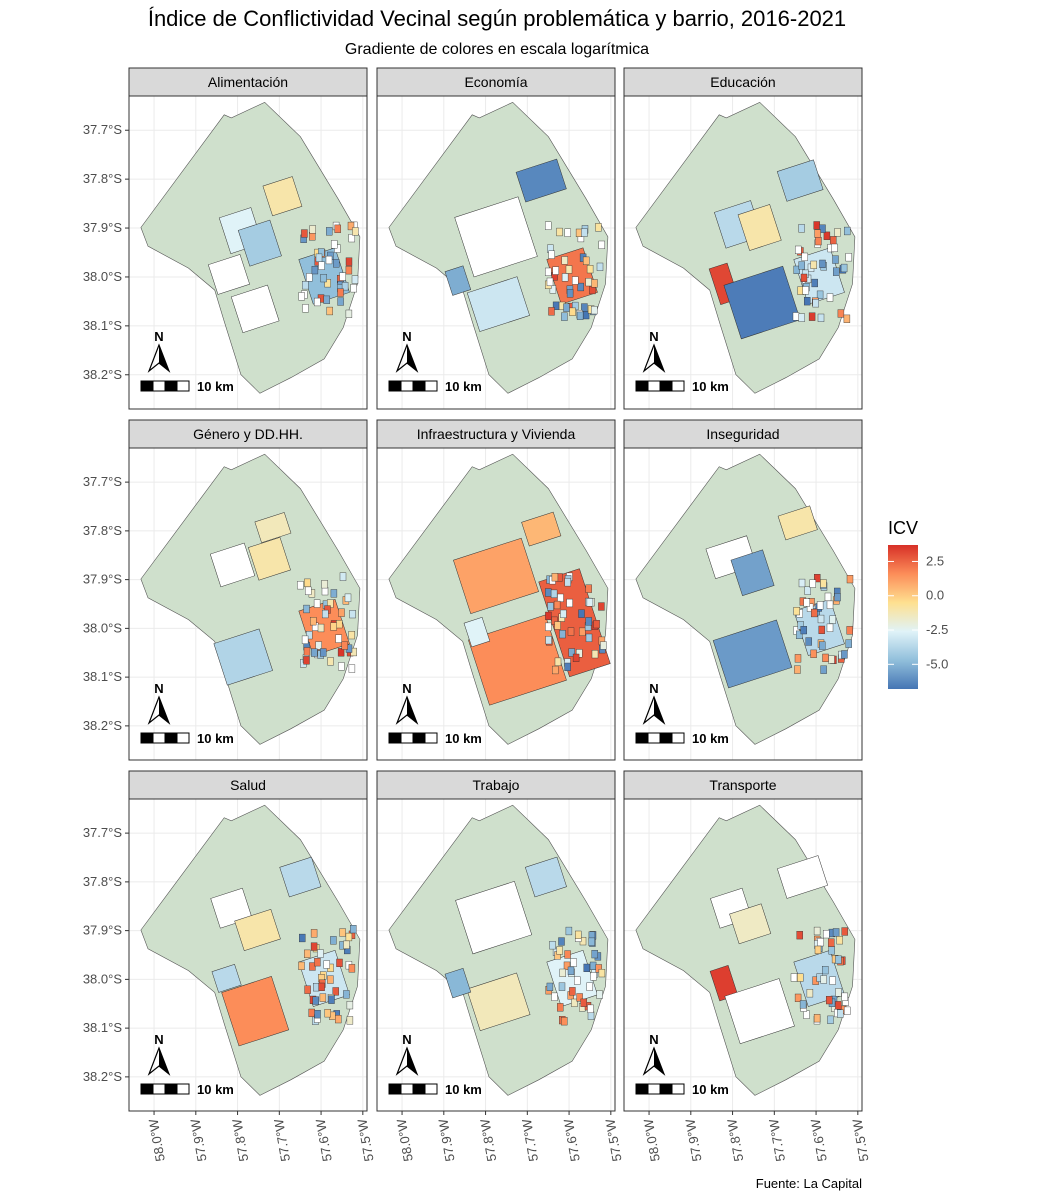  What do you see at coordinates (248, 434) in the screenshot?
I see `facet-strip-label: Género y DD.HH.` at bounding box center [248, 434].